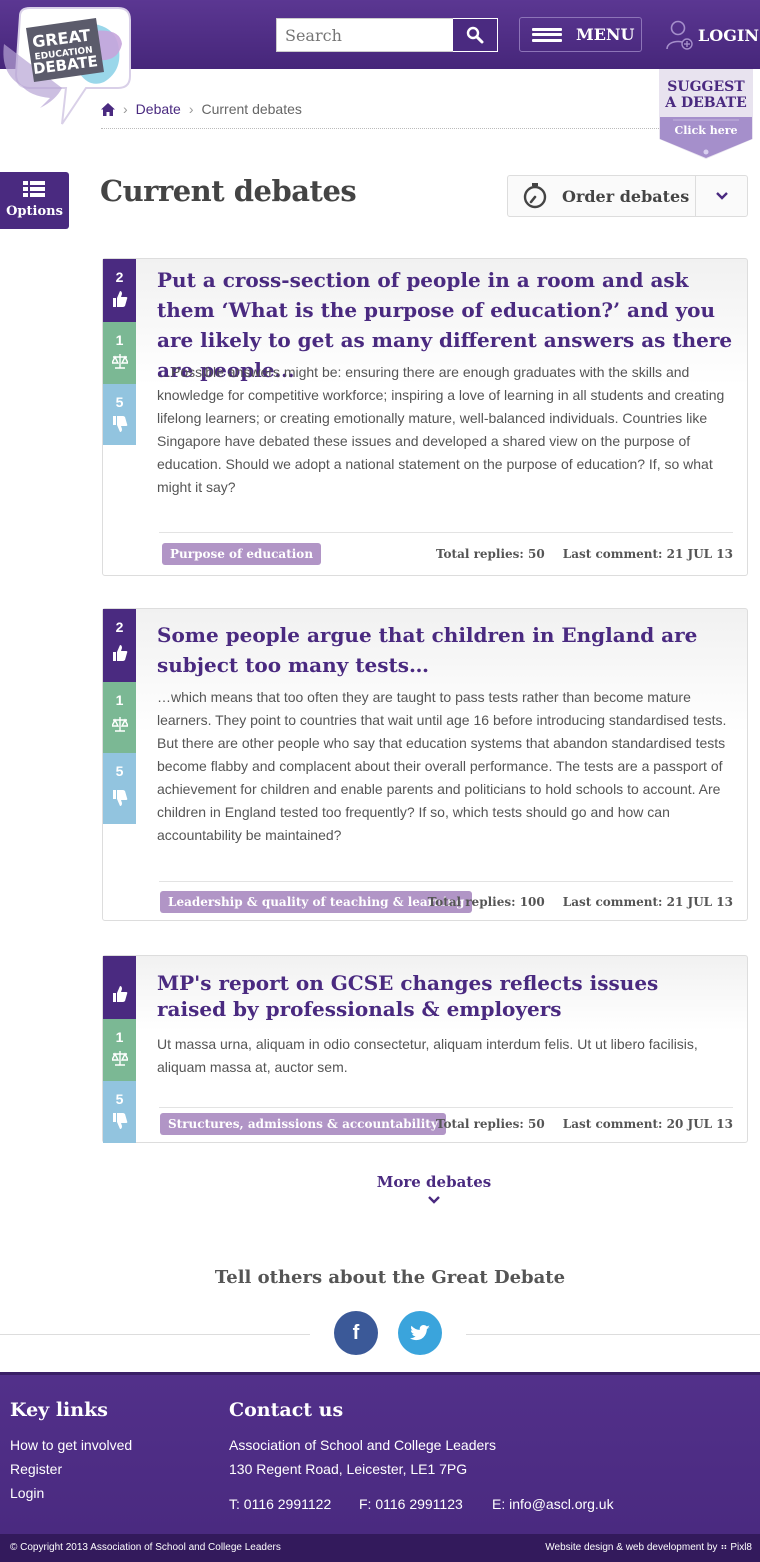 Image resolution: width=760 pixels, height=1562 pixels. I want to click on debate-meta: Total replies: 50 Last comment: 21 JUL 13, so click(584, 554).